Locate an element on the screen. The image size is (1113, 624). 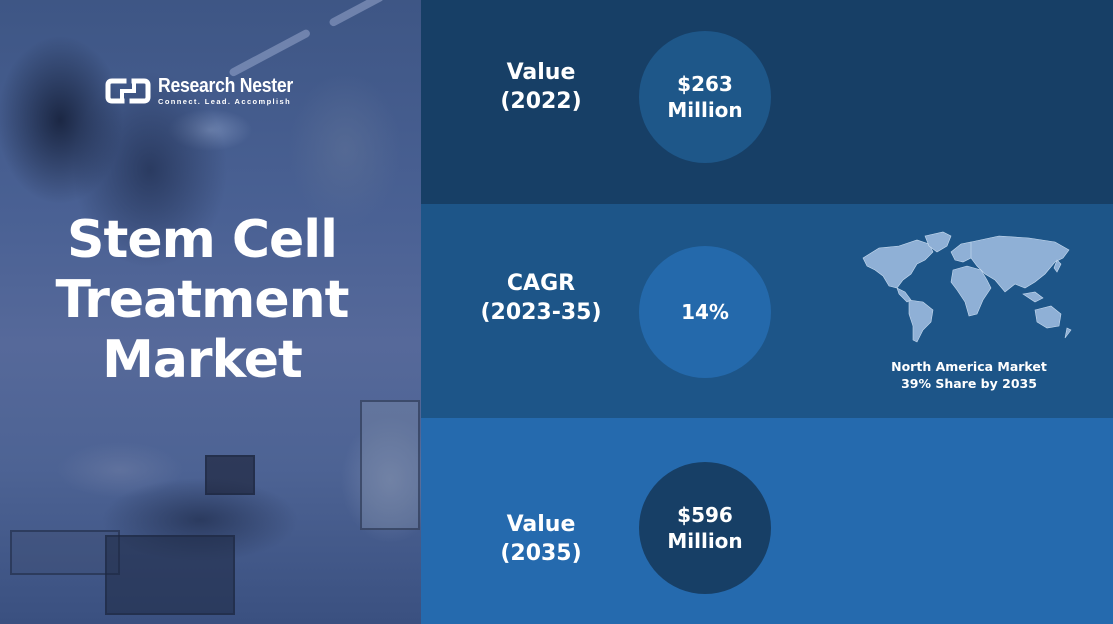
brand-tagline: Connect. Lead. Accomplish is located at coordinates (225, 101).